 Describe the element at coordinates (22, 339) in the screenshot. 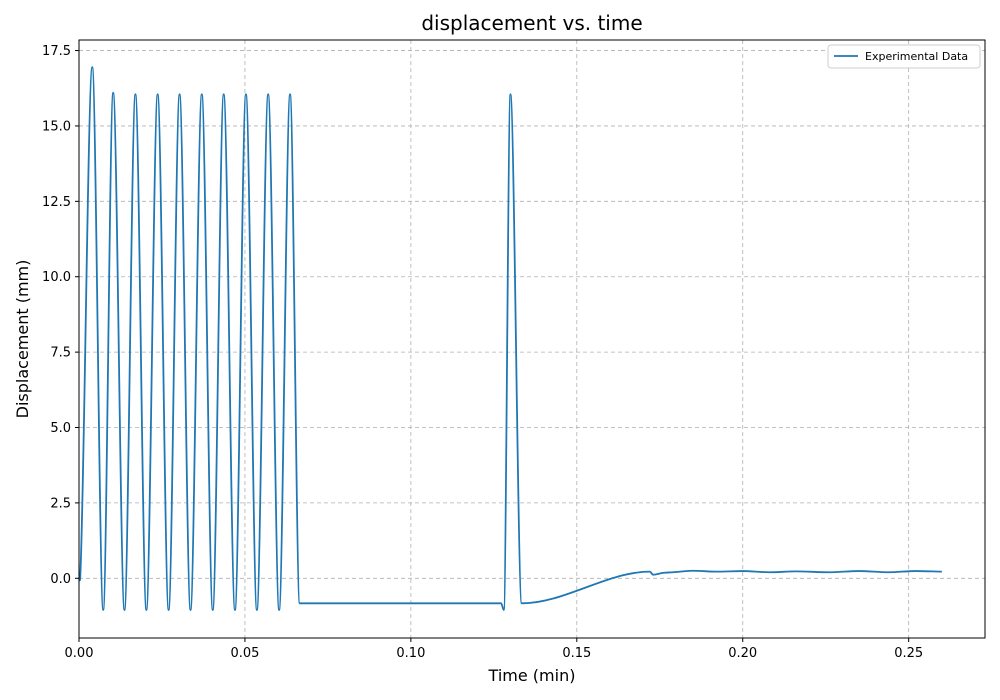

I see `y-axis-label: Displacement (mm)` at that location.